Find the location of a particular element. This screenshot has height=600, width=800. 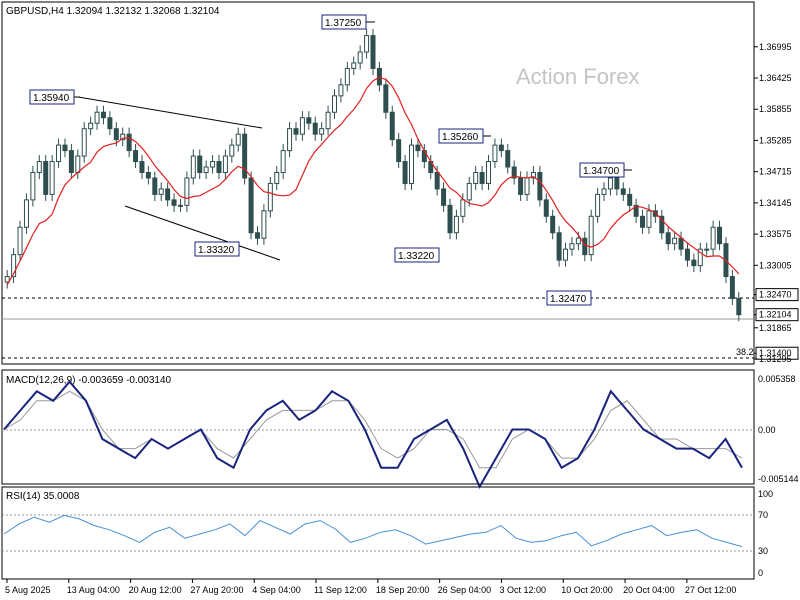

price-tick-8: 1.32470 is located at coordinates (776, 295).